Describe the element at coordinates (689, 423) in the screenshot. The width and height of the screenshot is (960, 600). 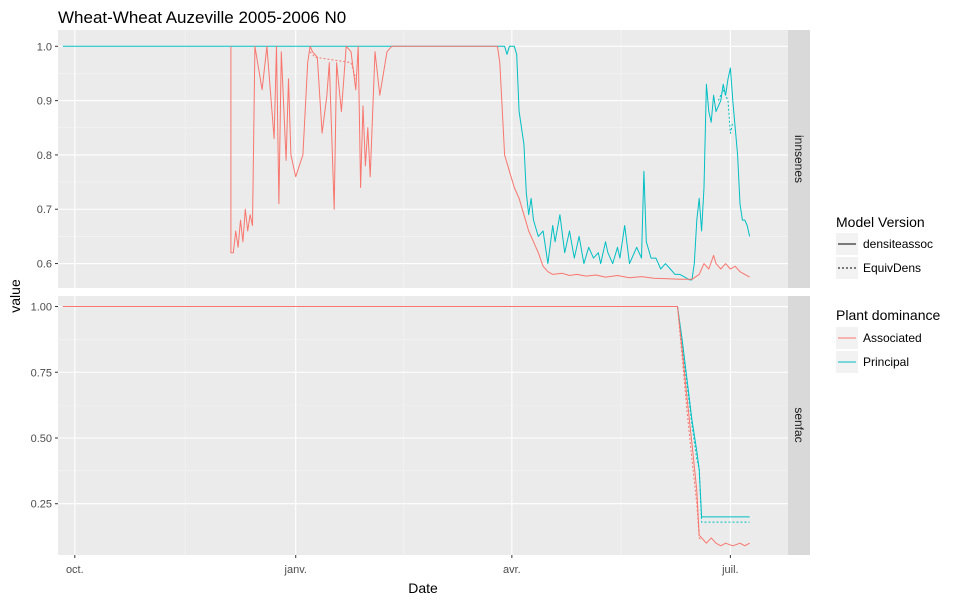
I see `series-line-senfac-associated-equivdens` at that location.